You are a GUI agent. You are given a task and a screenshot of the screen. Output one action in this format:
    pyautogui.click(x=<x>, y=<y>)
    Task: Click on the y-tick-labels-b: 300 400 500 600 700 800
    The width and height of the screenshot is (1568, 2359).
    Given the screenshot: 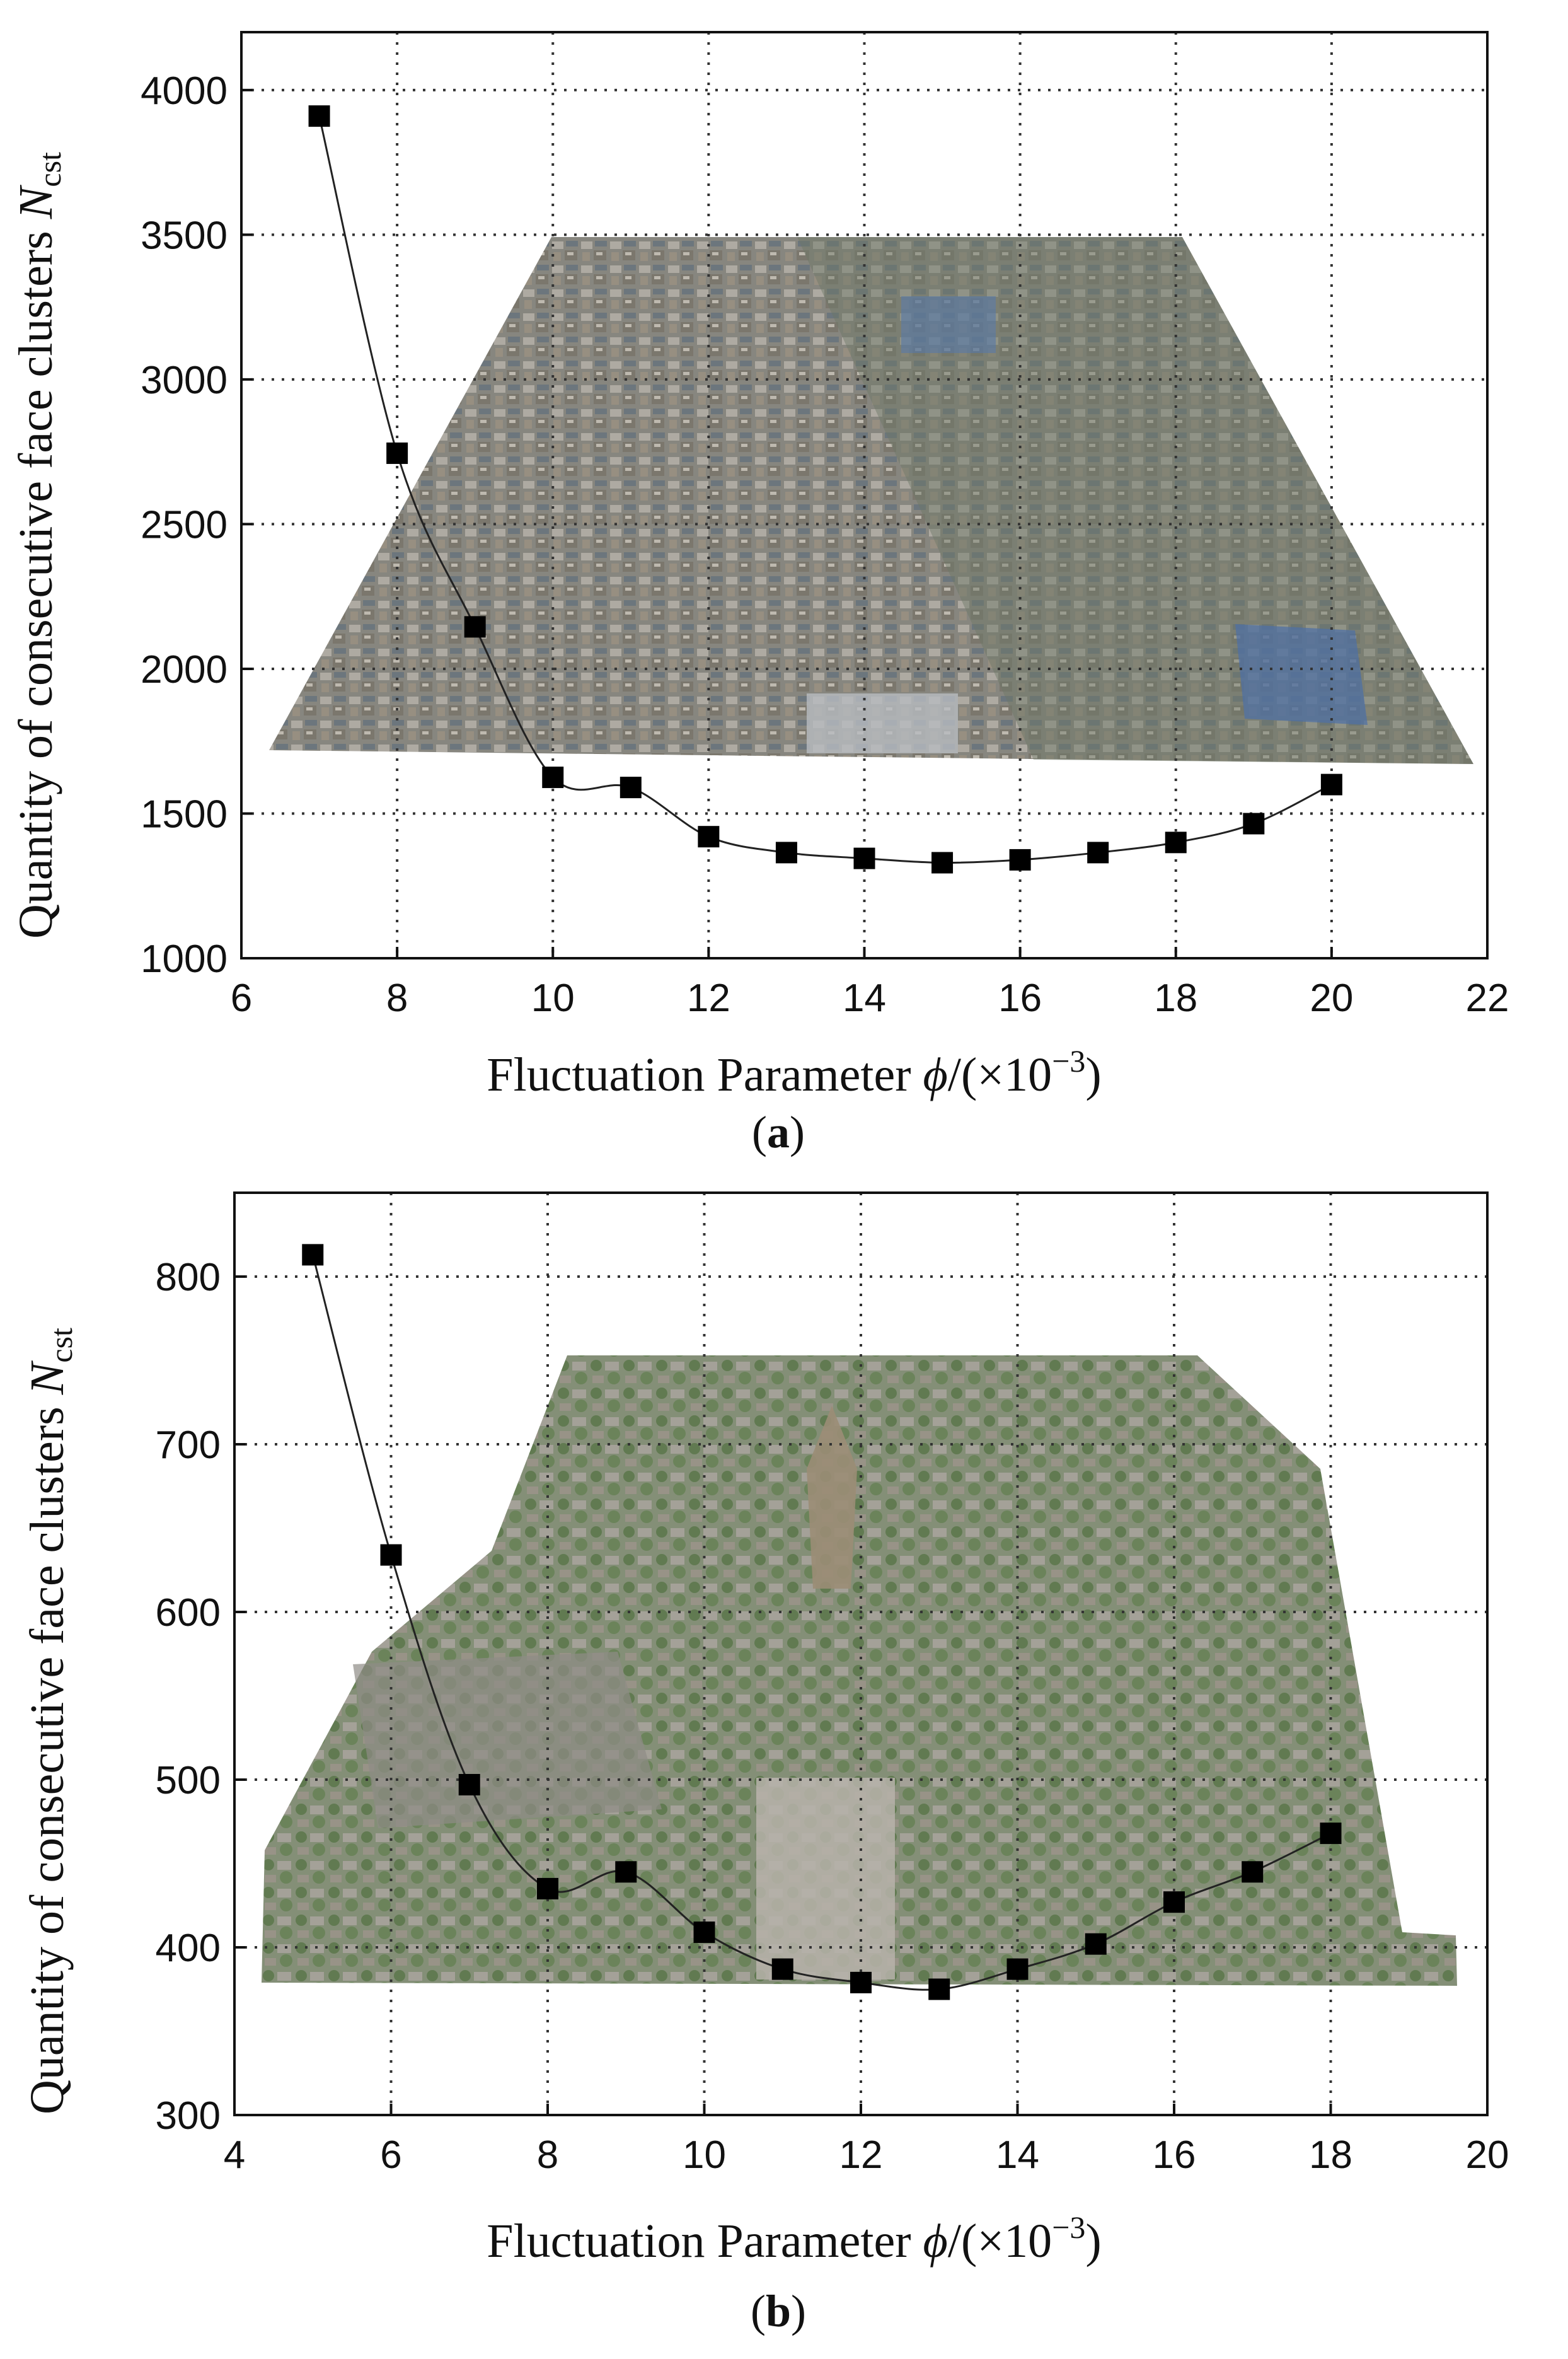 What is the action you would take?
    pyautogui.click(x=201, y=1697)
    